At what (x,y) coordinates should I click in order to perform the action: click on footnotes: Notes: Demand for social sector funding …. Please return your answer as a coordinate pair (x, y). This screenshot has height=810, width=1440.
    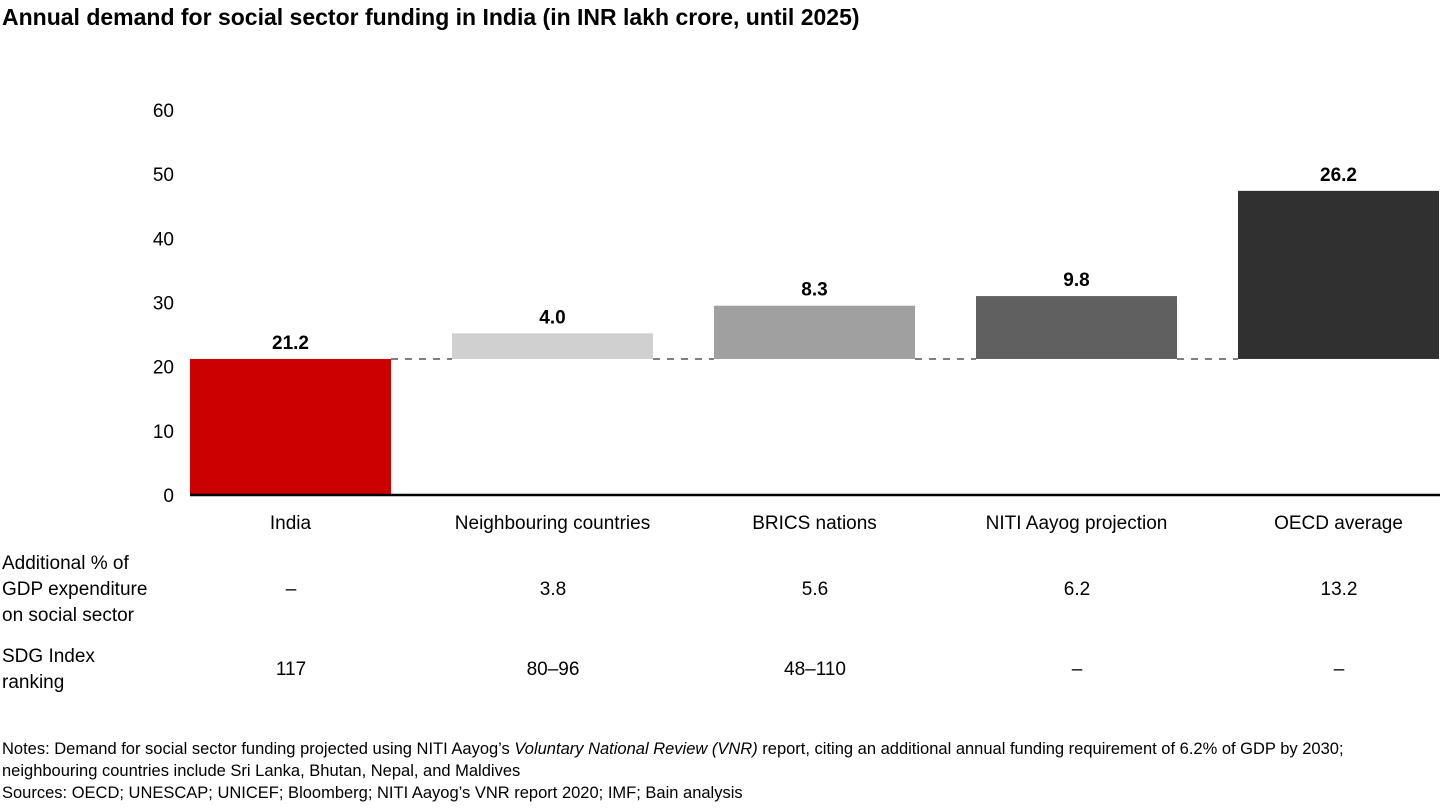
    Looking at the image, I should click on (720, 771).